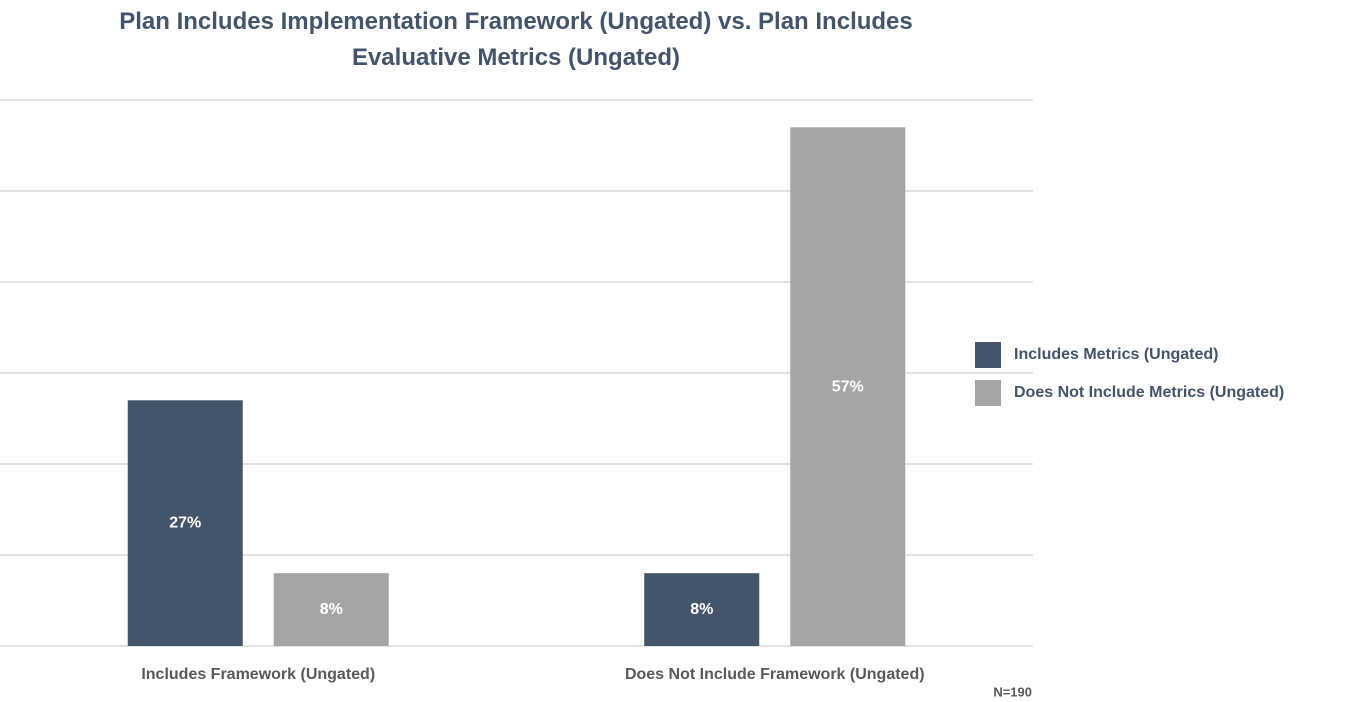 The image size is (1353, 702). What do you see at coordinates (1012, 691) in the screenshot?
I see `annotation: N=190` at bounding box center [1012, 691].